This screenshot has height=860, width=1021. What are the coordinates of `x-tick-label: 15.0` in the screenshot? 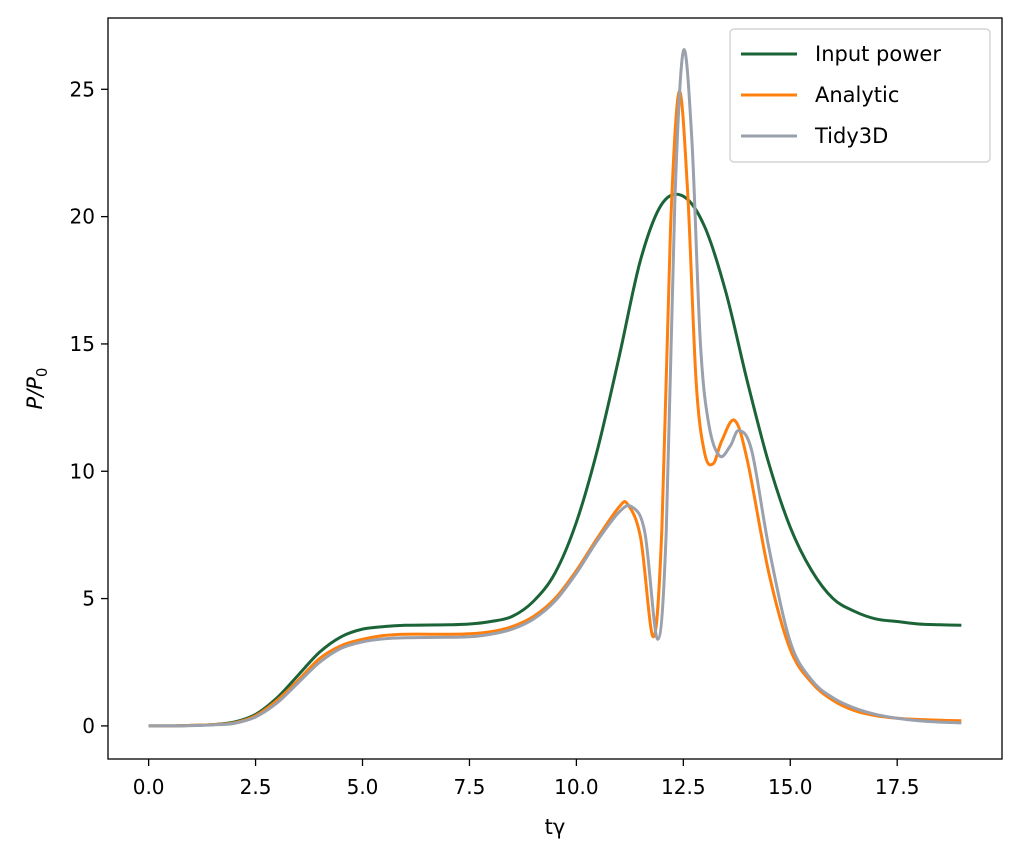 It's located at (790, 787).